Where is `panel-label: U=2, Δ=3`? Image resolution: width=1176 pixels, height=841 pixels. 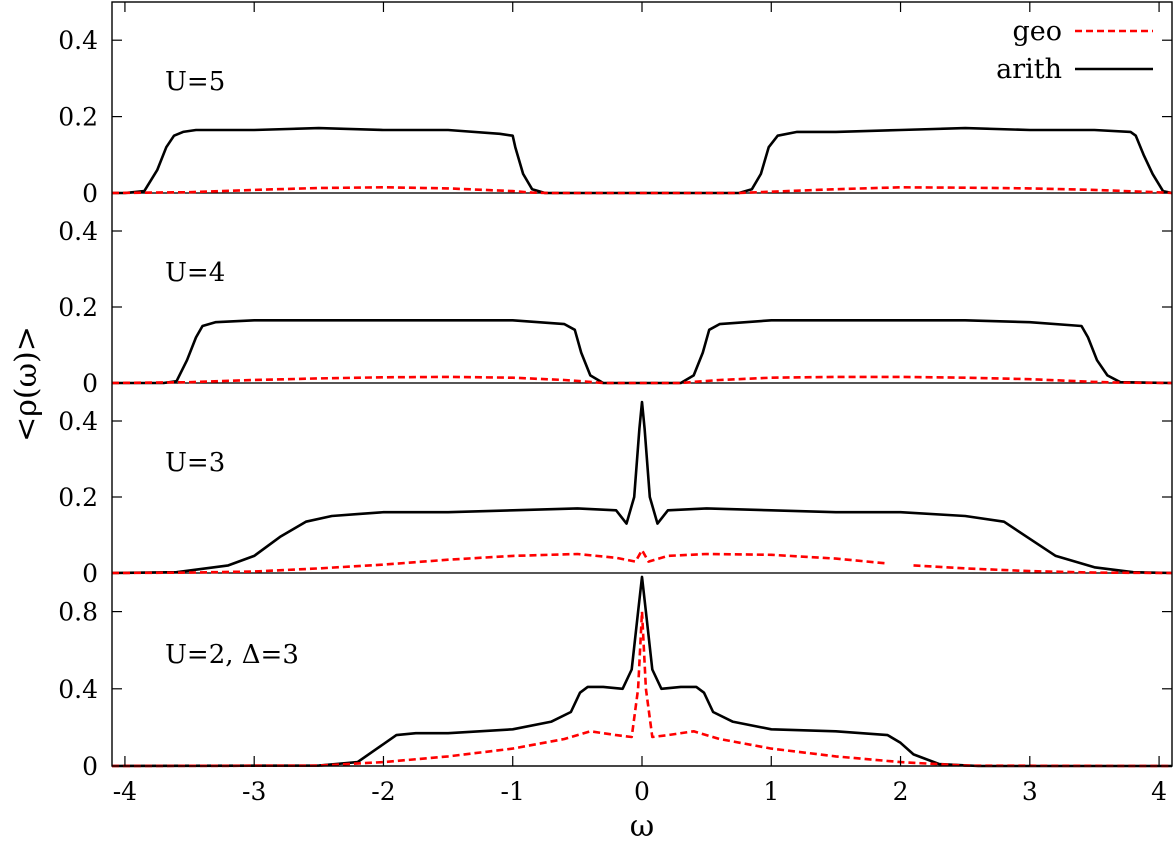
panel-label: U=2, Δ=3 is located at coordinates (232, 655).